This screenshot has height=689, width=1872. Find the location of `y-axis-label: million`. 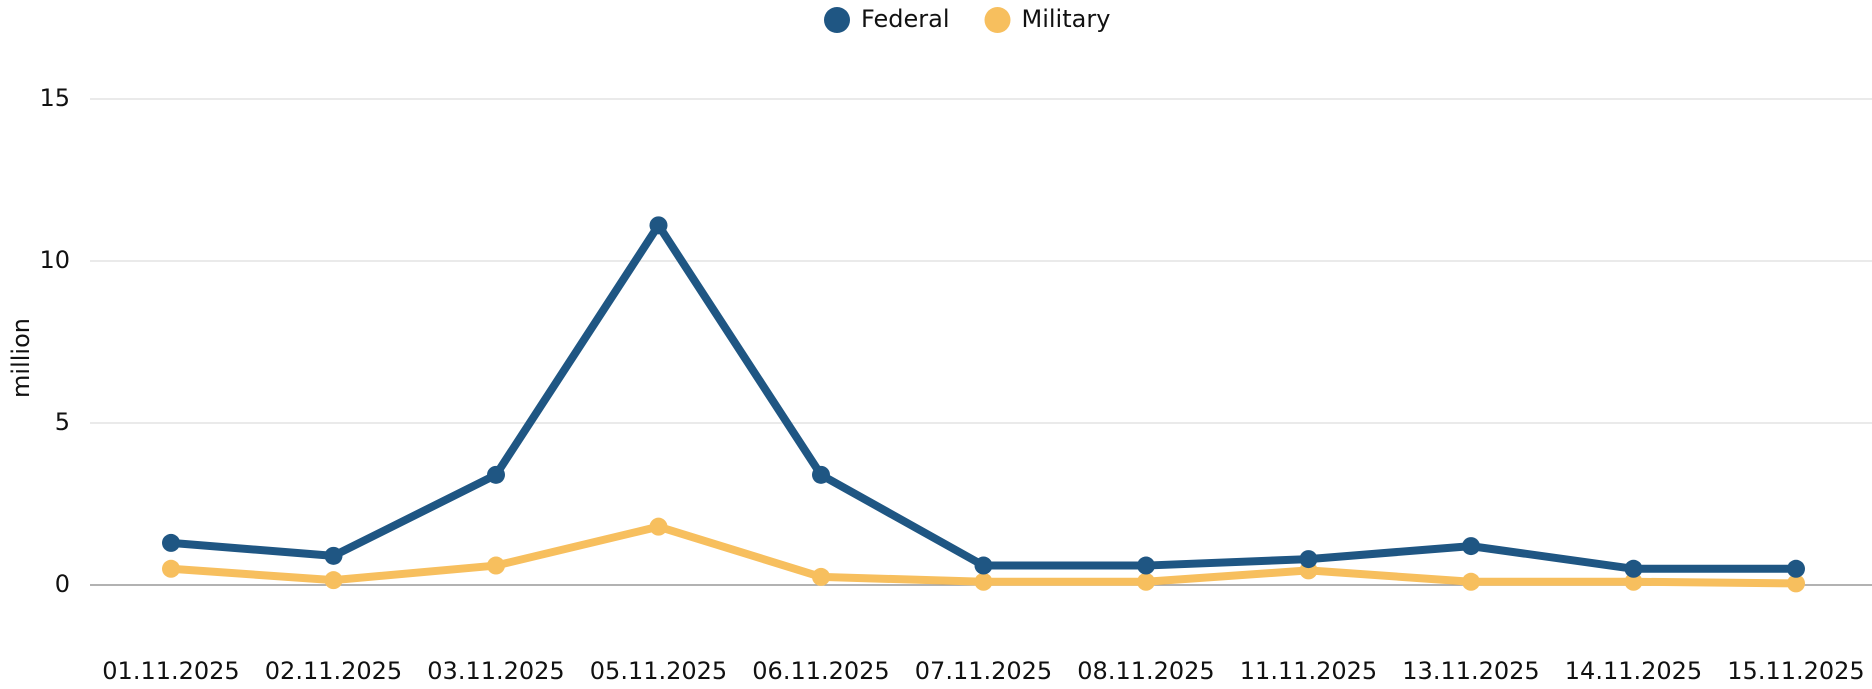

y-axis-label: million is located at coordinates (21, 358).